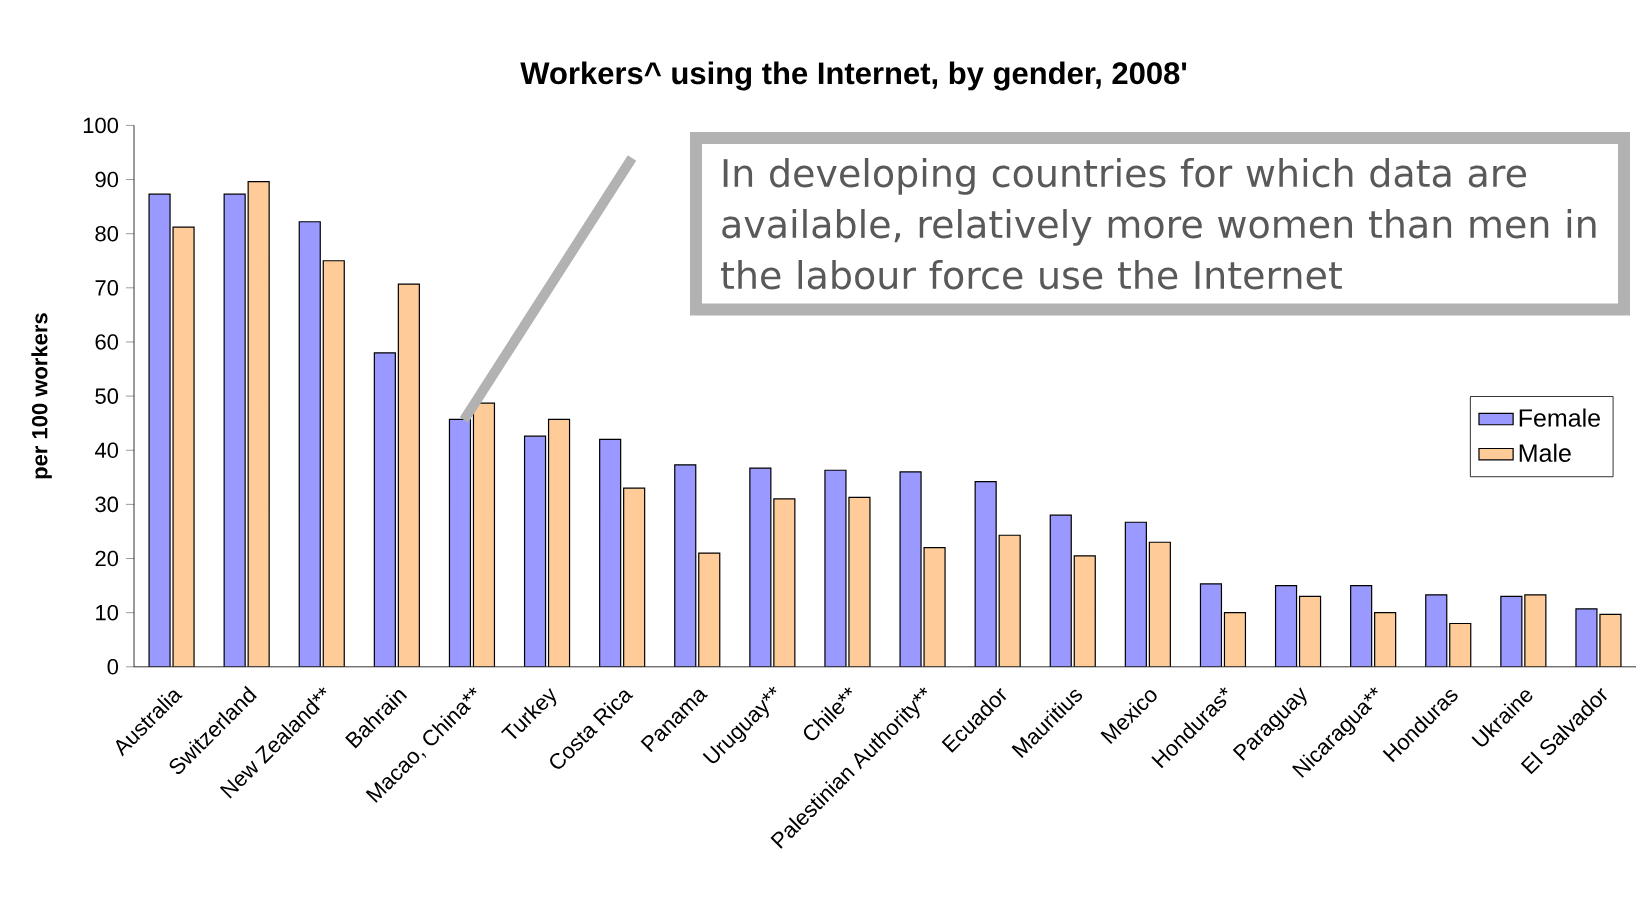 The width and height of the screenshot is (1645, 906). I want to click on y-tick-label: 80, so click(107, 233).